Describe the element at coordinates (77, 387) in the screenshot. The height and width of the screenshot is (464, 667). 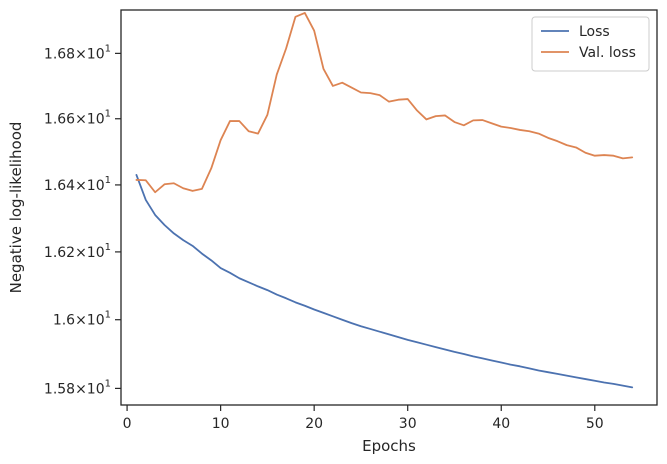
I see `y-tick-label: 1.58×10¹` at that location.